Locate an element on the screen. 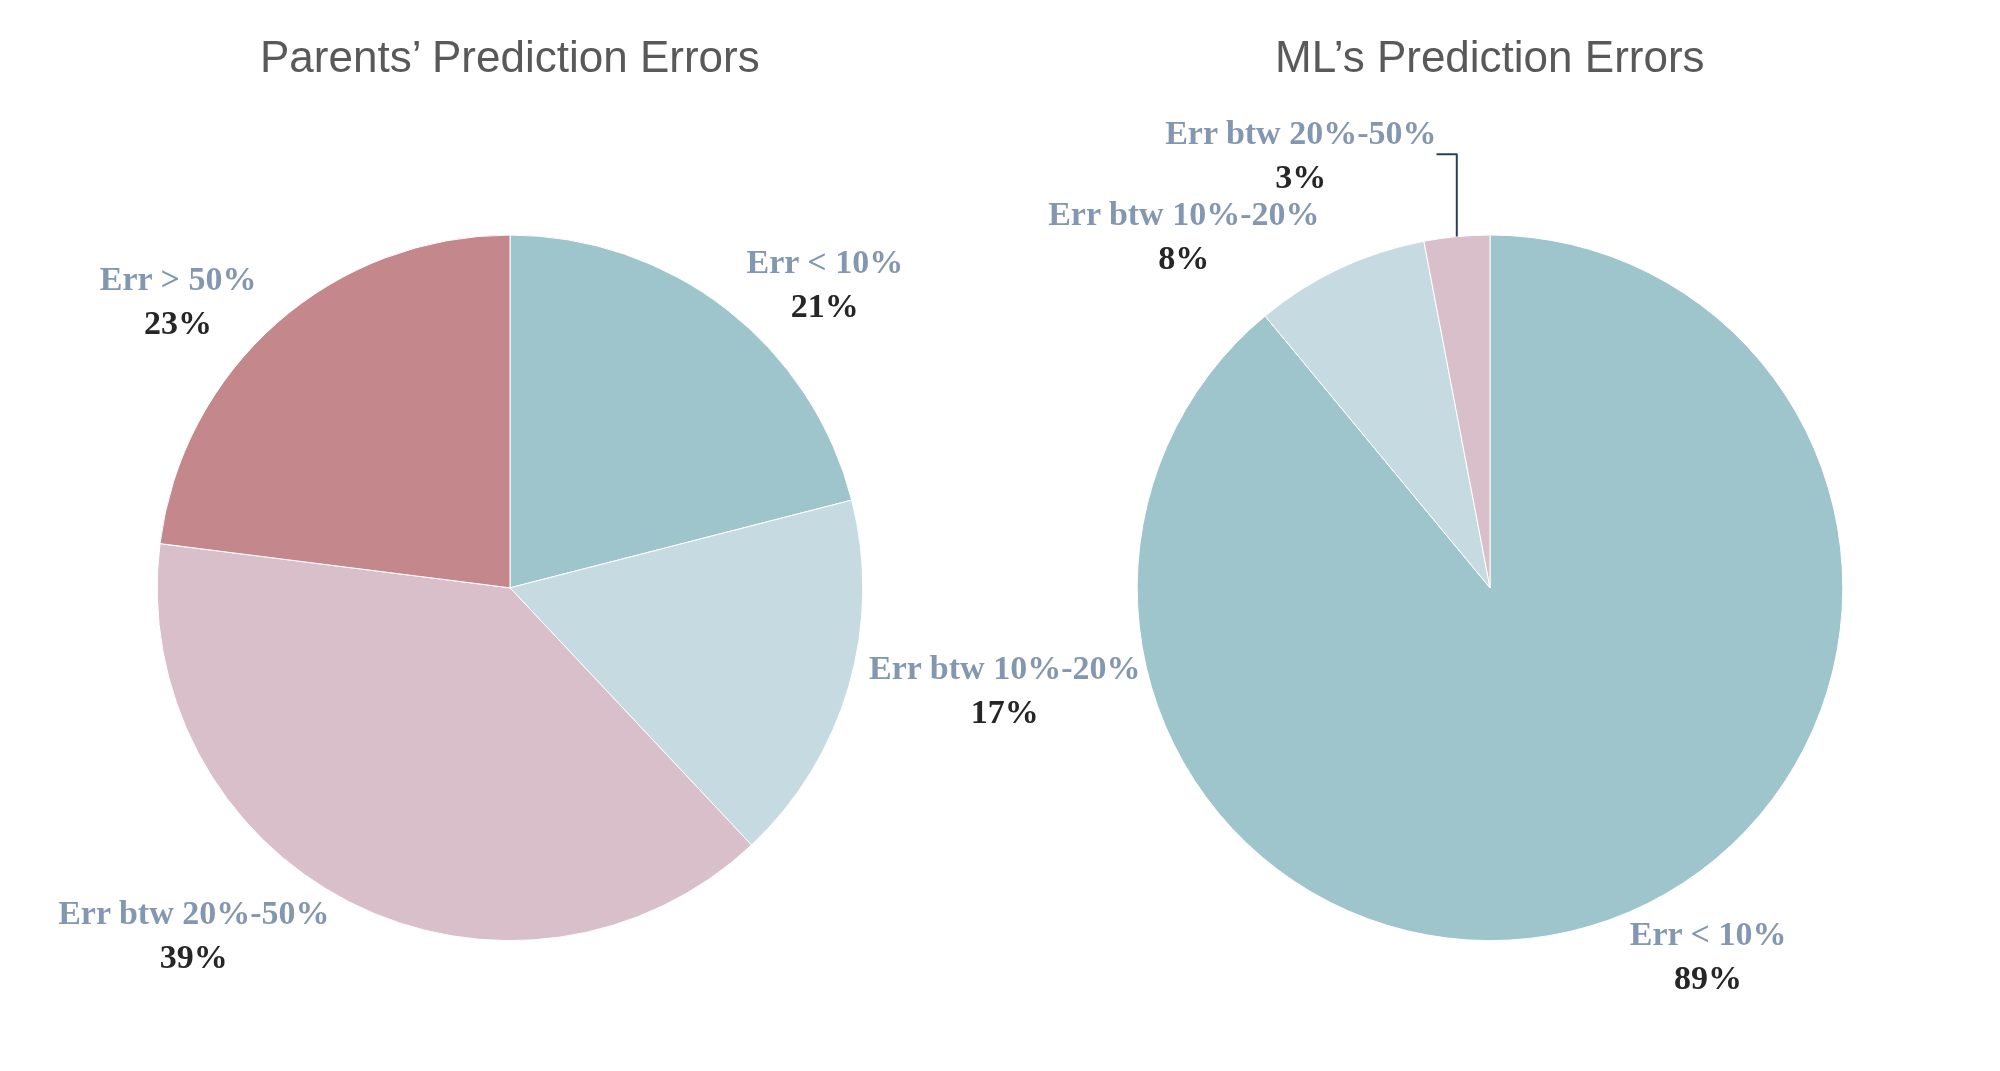 The width and height of the screenshot is (2000, 1071). data-label: 39% is located at coordinates (193, 956).